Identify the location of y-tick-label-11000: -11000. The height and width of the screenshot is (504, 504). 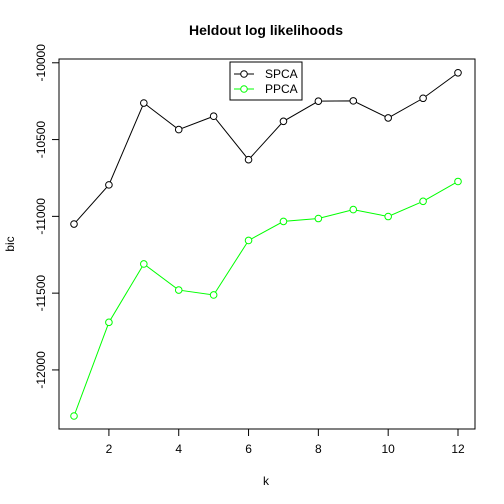
(41, 216).